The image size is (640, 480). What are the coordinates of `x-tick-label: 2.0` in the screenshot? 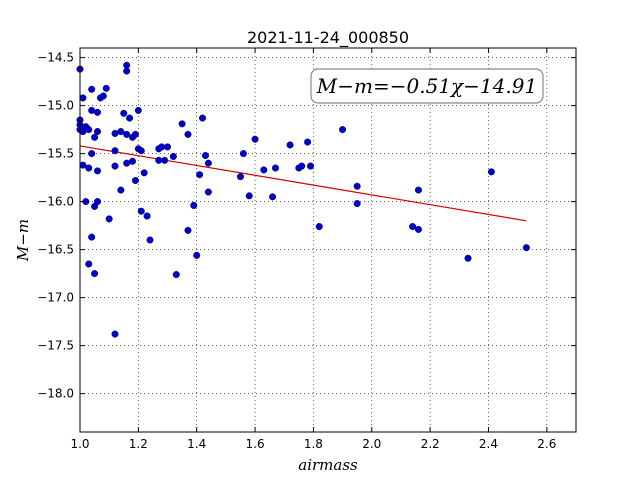 It's located at (371, 444).